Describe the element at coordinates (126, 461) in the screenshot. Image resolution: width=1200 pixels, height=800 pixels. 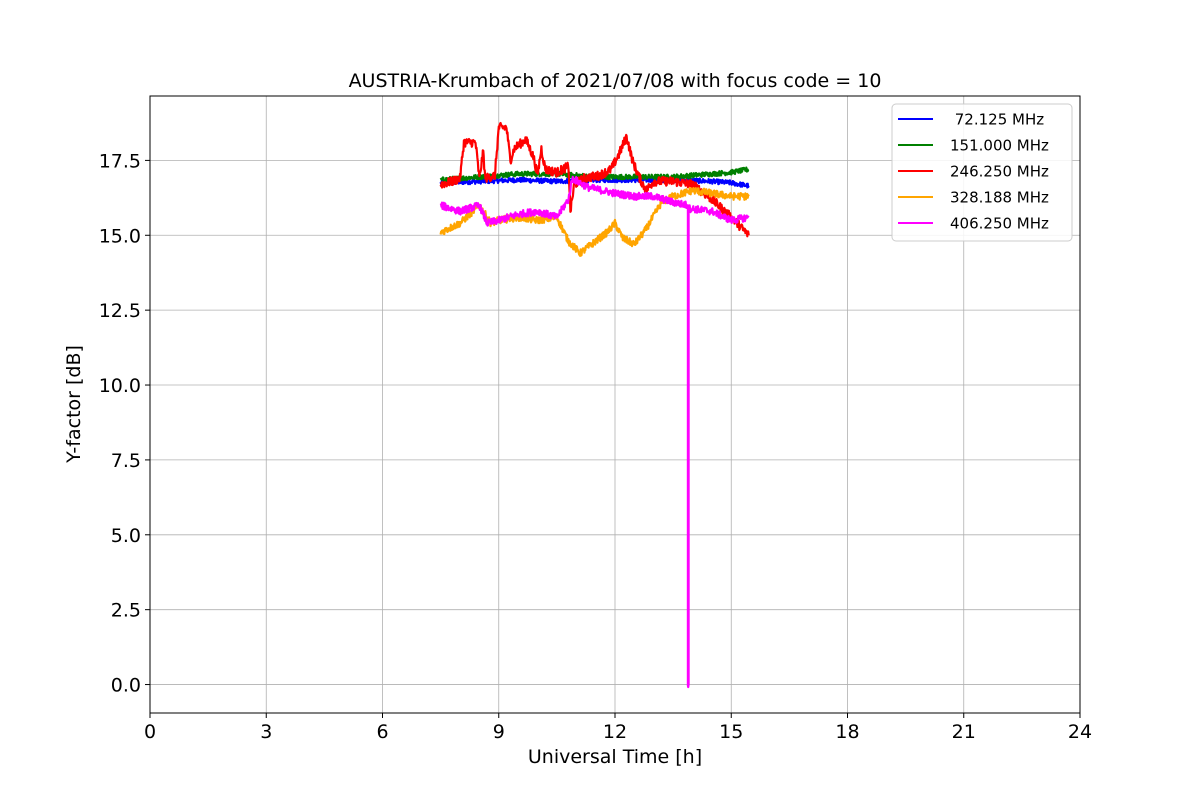
I see `y-tick-label: 7.5` at that location.